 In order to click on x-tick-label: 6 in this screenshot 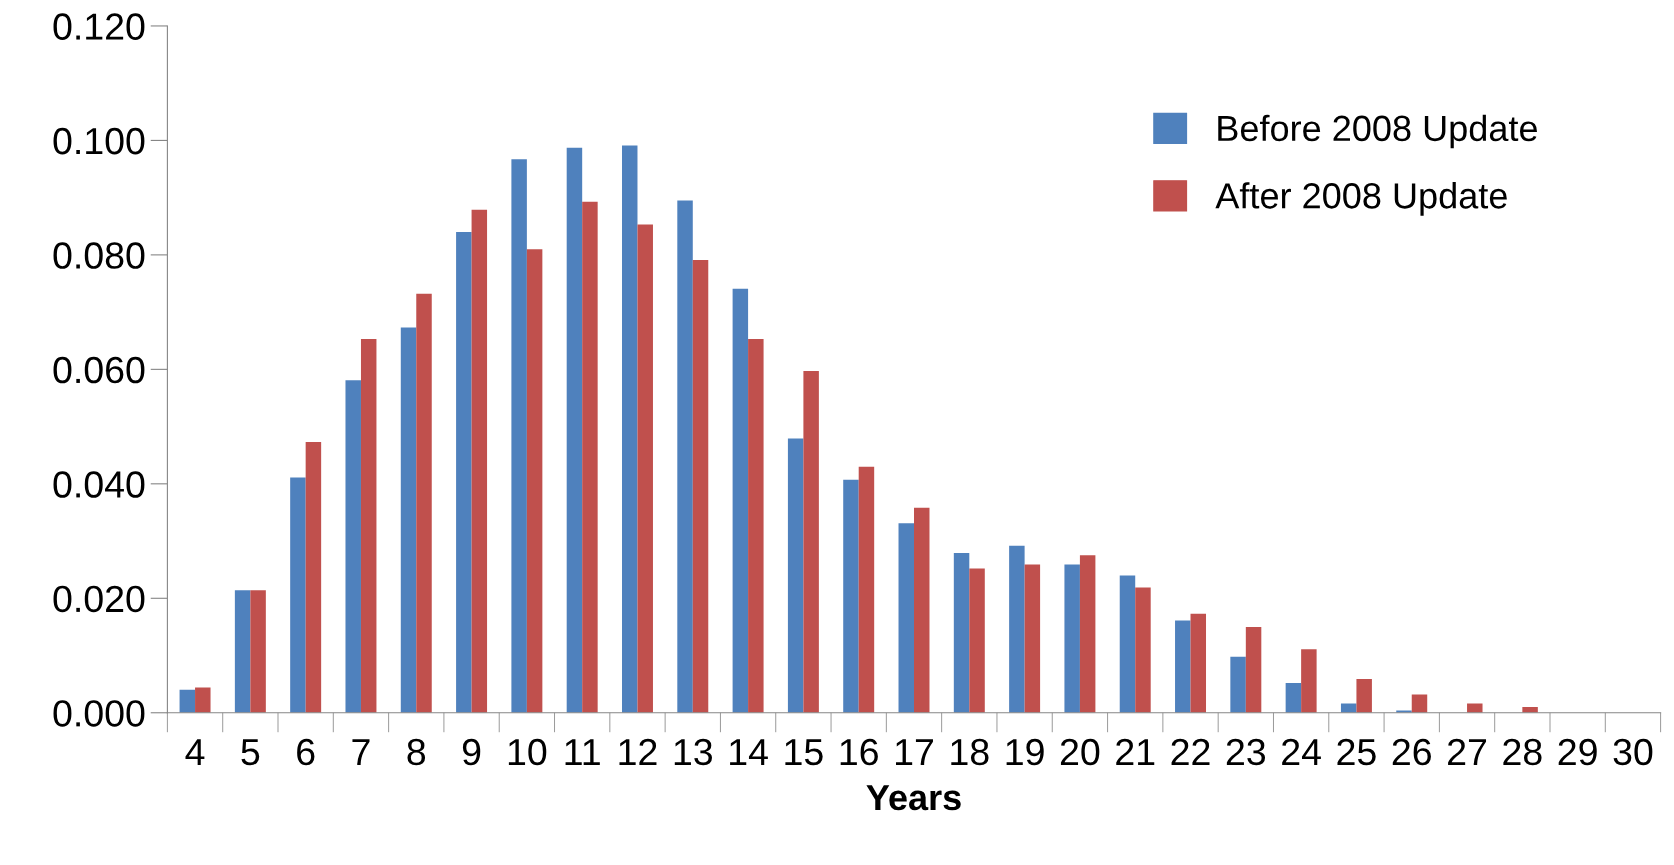, I will do `click(306, 752)`.